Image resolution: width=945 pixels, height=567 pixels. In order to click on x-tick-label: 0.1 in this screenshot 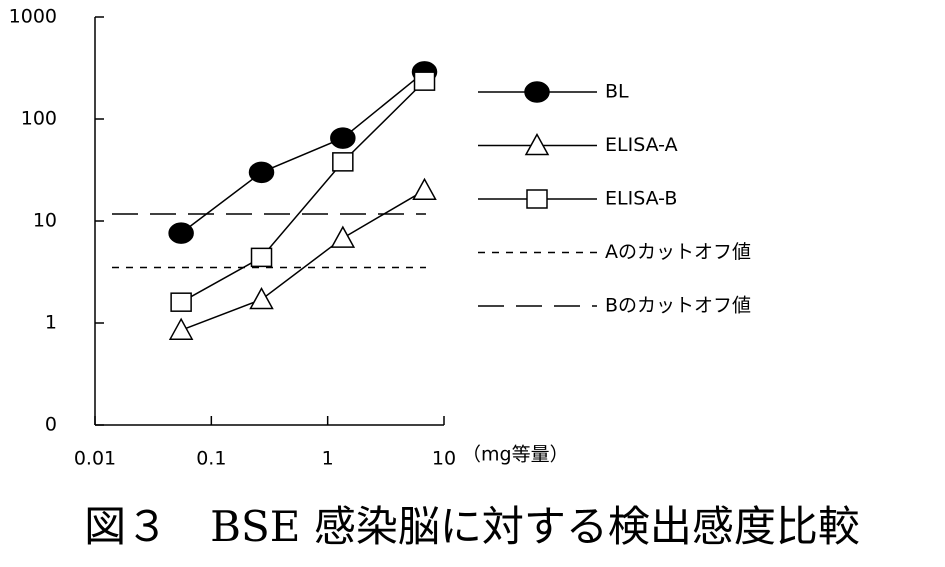, I will do `click(211, 459)`.